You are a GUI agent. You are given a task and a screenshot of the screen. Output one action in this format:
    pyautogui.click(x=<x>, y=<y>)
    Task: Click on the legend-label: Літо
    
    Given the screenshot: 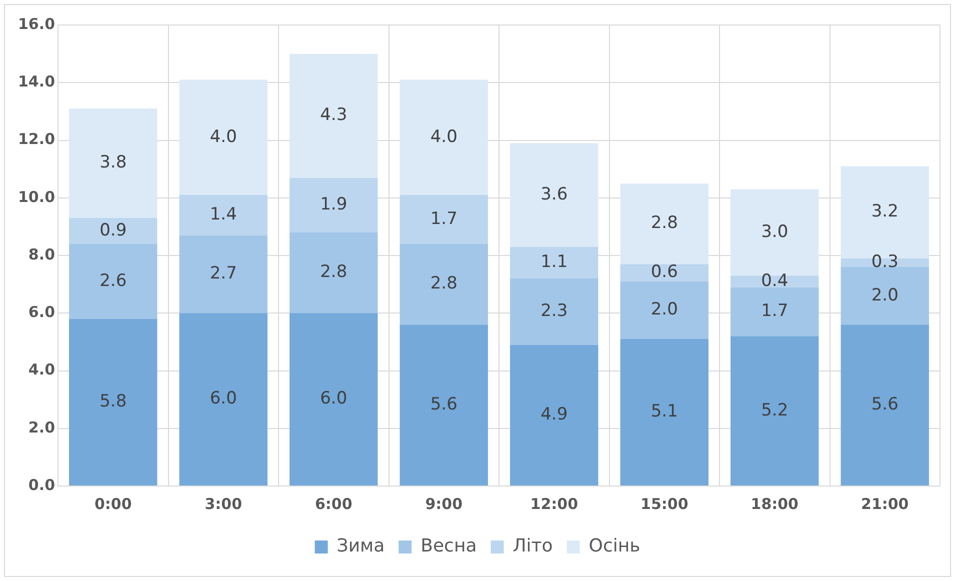 What is the action you would take?
    pyautogui.click(x=532, y=546)
    